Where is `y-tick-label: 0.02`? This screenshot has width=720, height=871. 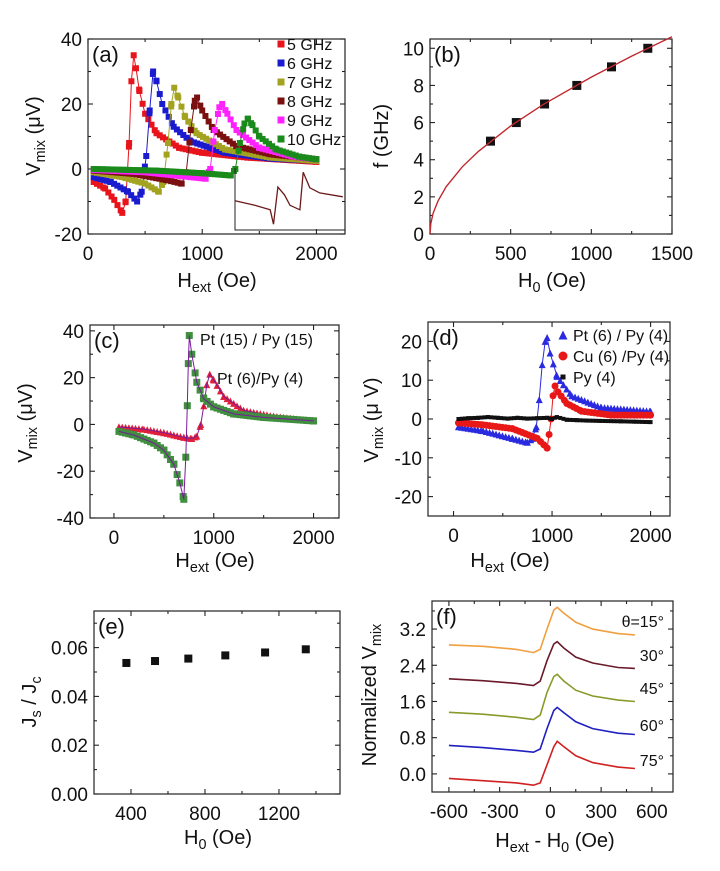 y-tick-label: 0.02 is located at coordinates (69, 746).